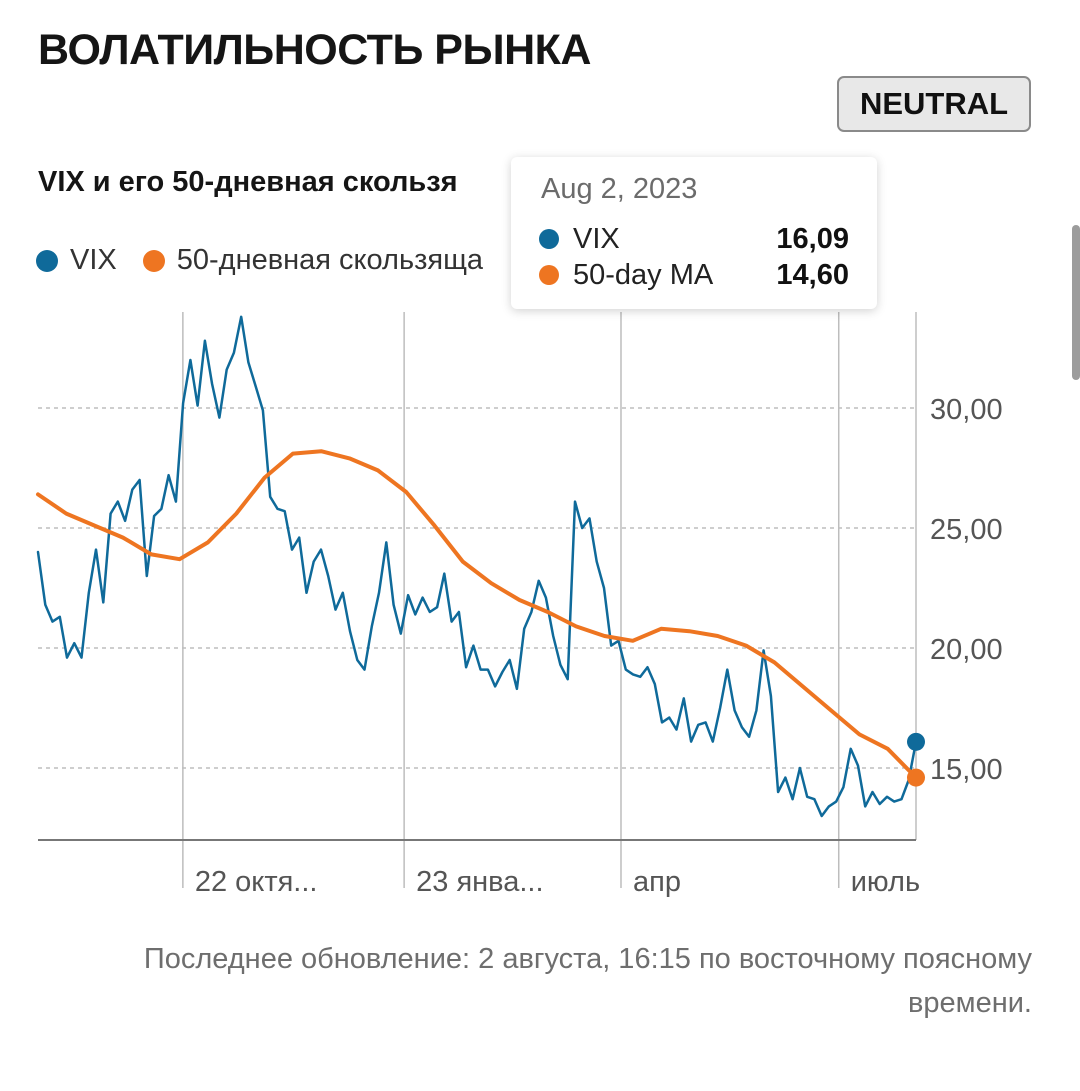  I want to click on ma-end-marker, so click(916, 777).